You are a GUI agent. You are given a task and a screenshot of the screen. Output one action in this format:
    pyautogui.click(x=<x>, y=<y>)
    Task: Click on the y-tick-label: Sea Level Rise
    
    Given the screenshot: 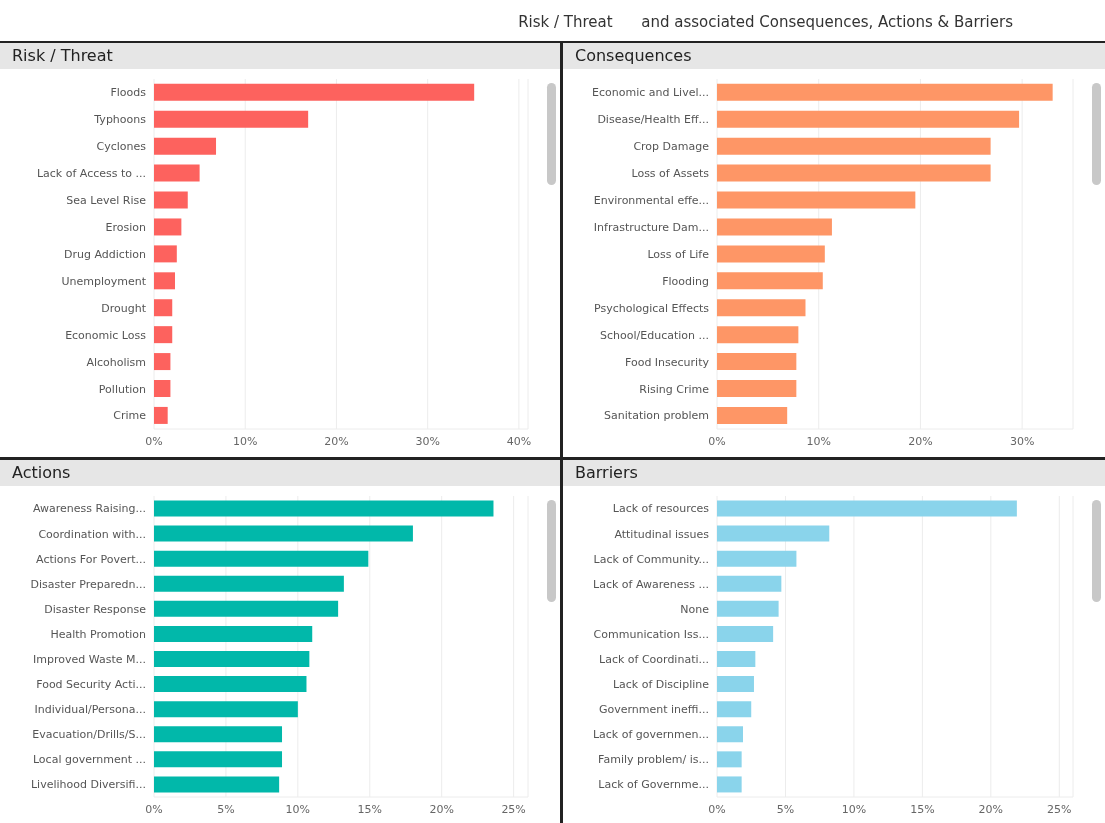 What is the action you would take?
    pyautogui.click(x=106, y=201)
    